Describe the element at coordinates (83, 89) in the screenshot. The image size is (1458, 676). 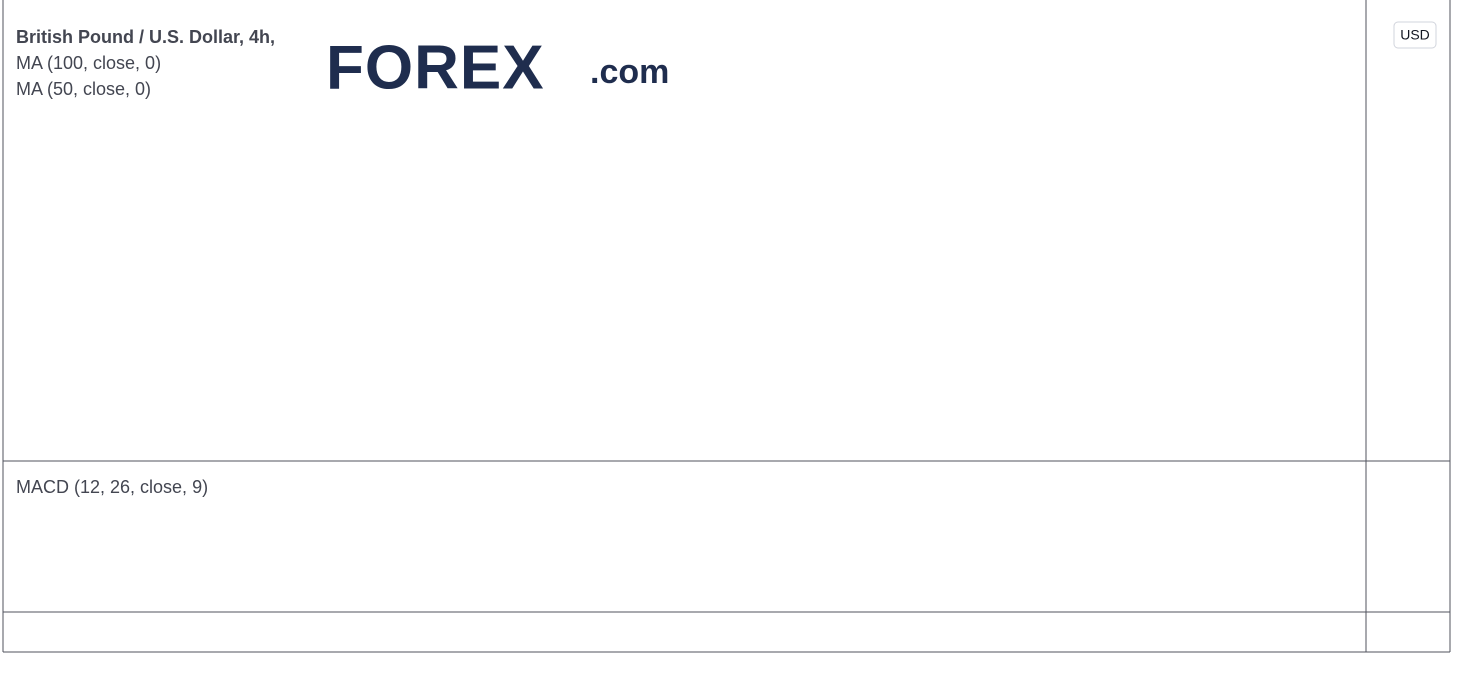
I see `legend-entry: MA (50, close, 0)` at that location.